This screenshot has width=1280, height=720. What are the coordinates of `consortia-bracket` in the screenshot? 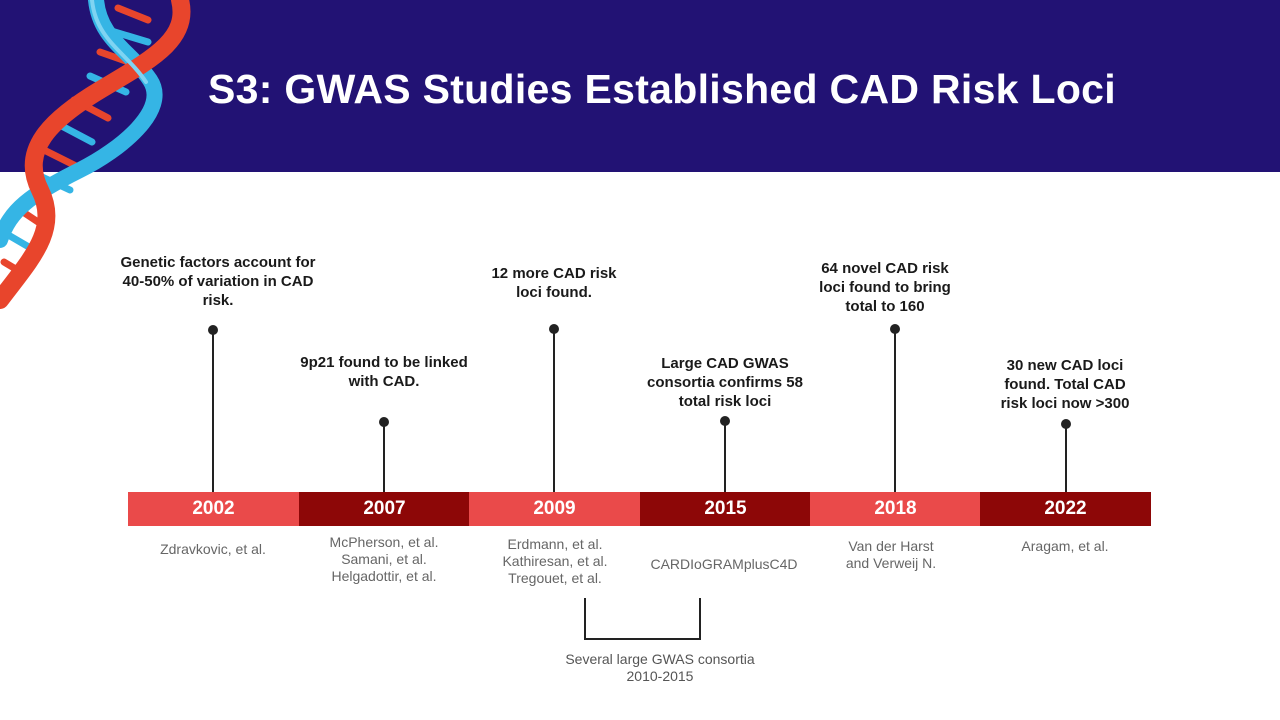 It's located at (642, 619).